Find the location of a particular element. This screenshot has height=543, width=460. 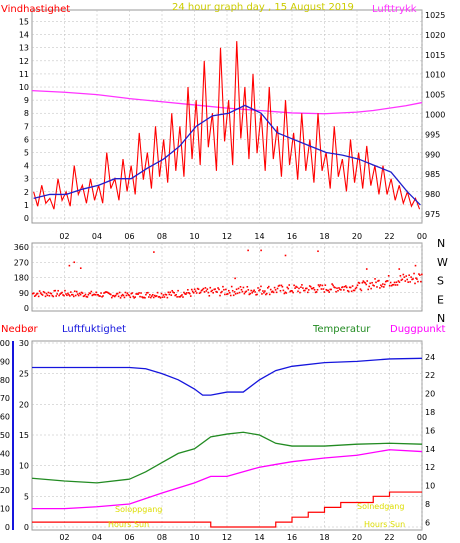

rain-series-line is located at coordinates (227, 509).